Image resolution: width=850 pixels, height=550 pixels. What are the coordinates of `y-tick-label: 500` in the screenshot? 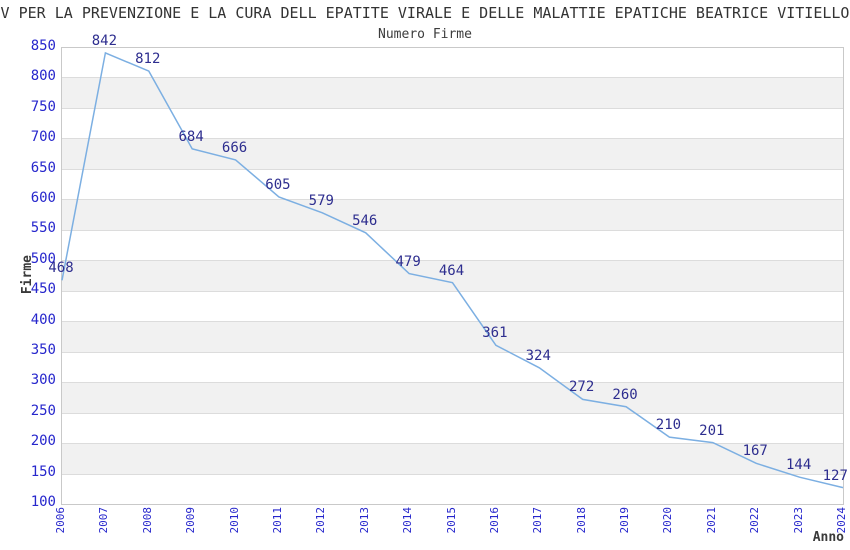 It's located at (43, 258).